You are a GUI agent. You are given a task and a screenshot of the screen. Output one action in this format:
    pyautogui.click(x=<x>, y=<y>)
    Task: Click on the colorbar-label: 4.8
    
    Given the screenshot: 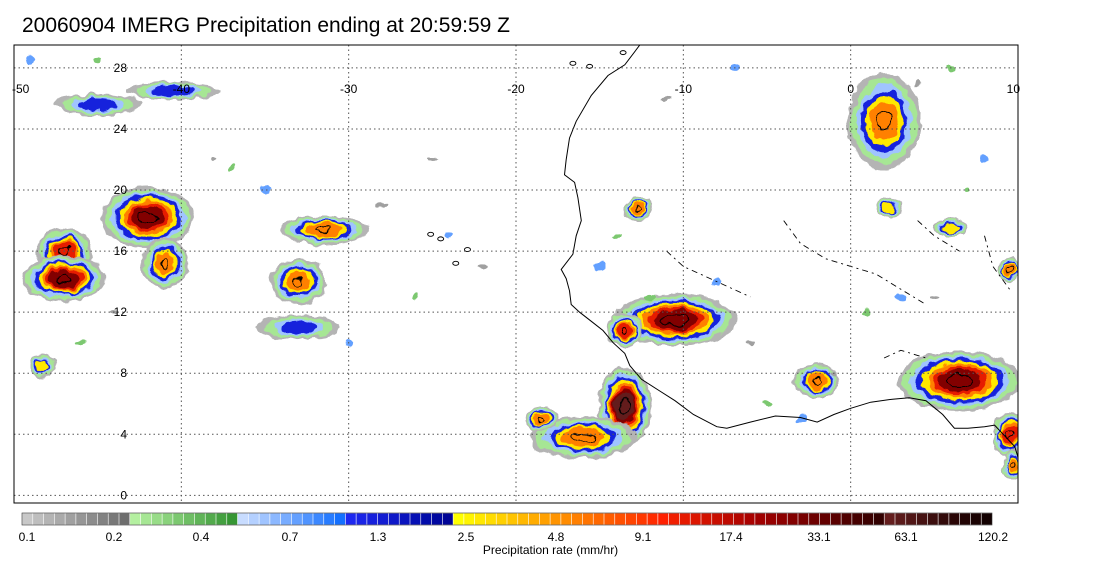 What is the action you would take?
    pyautogui.click(x=556, y=537)
    